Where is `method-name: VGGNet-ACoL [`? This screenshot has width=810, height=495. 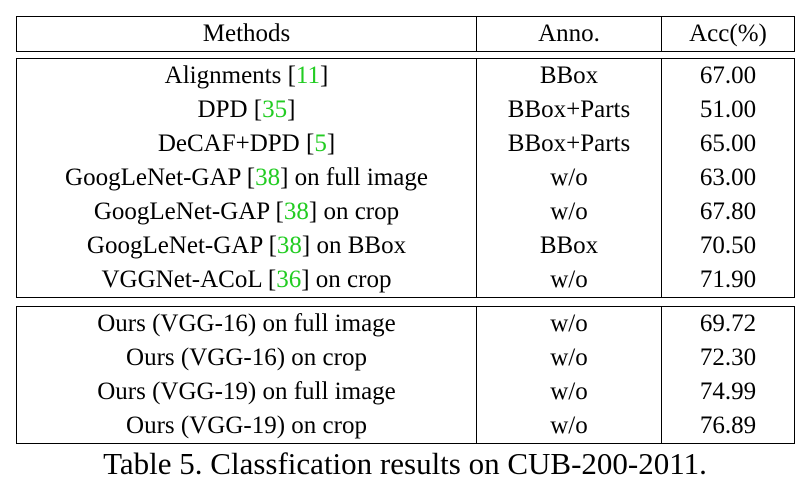 method-name: VGGNet-ACoL [ is located at coordinates (189, 279).